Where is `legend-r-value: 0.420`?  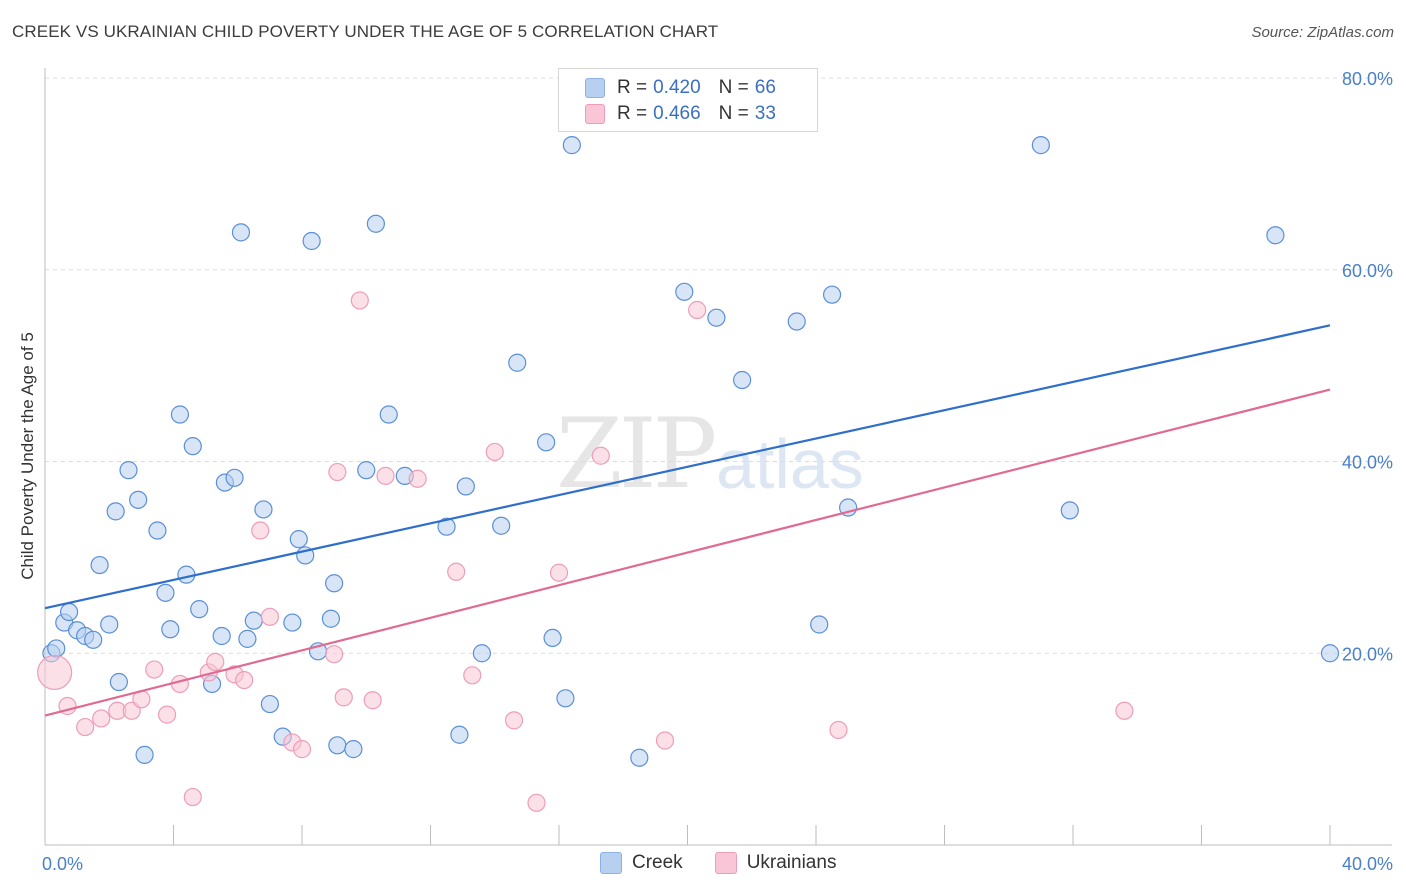 legend-r-value: 0.420 is located at coordinates (677, 87).